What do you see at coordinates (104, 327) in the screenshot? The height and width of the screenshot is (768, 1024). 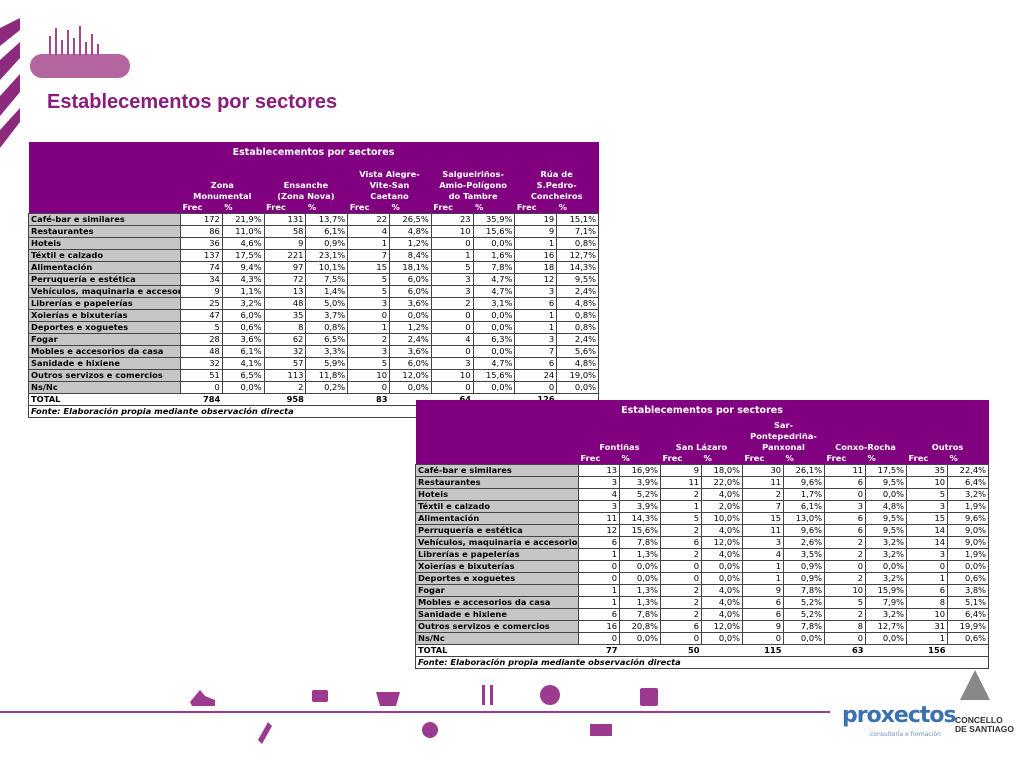 I see `row-label: Deportes e xoguetes` at bounding box center [104, 327].